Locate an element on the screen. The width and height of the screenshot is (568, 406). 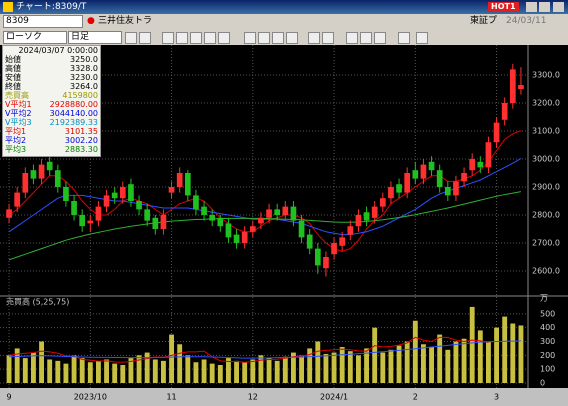
period-select: 日足 is located at coordinates (95, 37).